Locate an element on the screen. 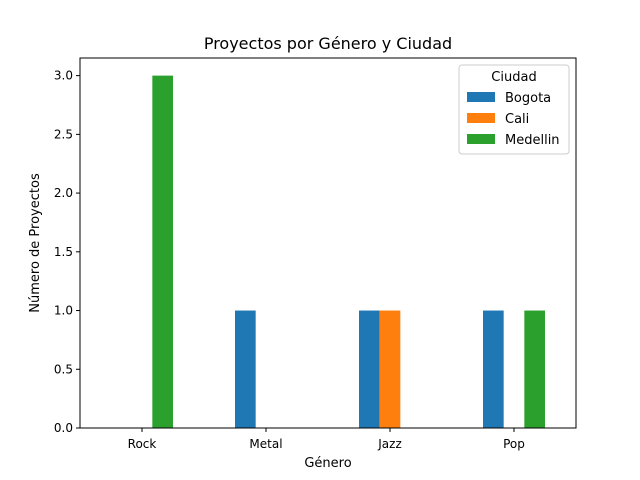 This screenshot has width=640, height=480. chart-title: Proyectos por Género y Ciudad is located at coordinates (328, 43).